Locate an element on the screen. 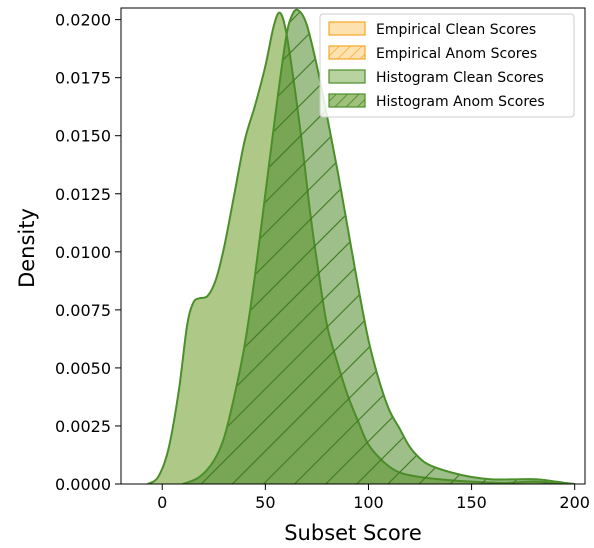 This screenshot has height=548, width=594. x-tick-label: 150 is located at coordinates (471, 502).